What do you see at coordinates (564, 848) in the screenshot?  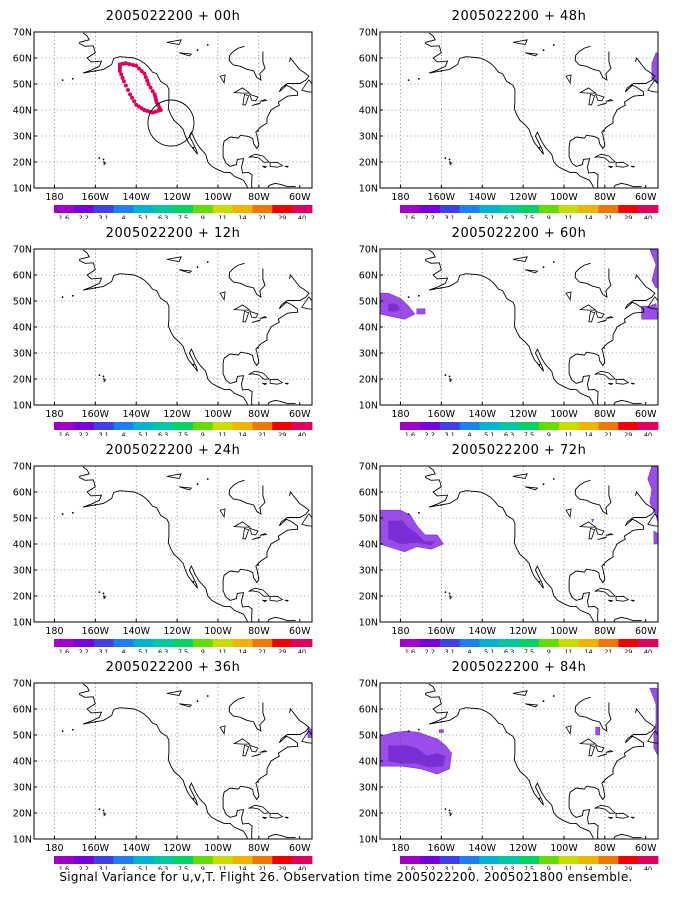 I see `lon-tick-label: 100W` at bounding box center [564, 848].